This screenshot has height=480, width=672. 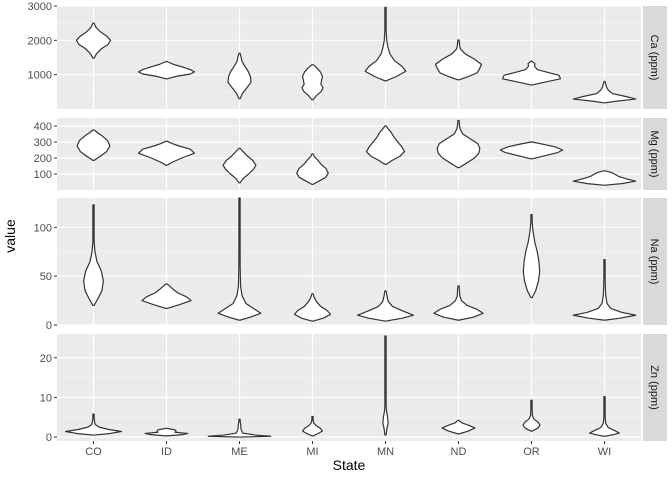 I want to click on y-tick-label: 200, so click(x=43, y=159).